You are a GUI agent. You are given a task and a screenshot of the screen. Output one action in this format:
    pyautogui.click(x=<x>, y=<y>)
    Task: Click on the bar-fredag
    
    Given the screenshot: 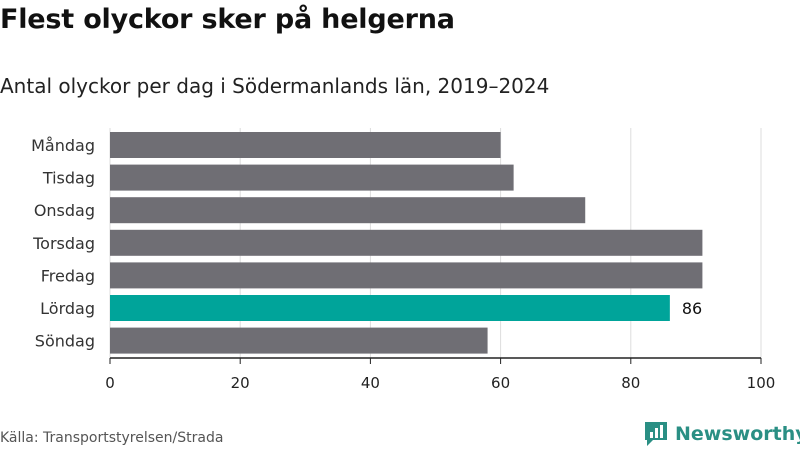 What is the action you would take?
    pyautogui.click(x=406, y=275)
    